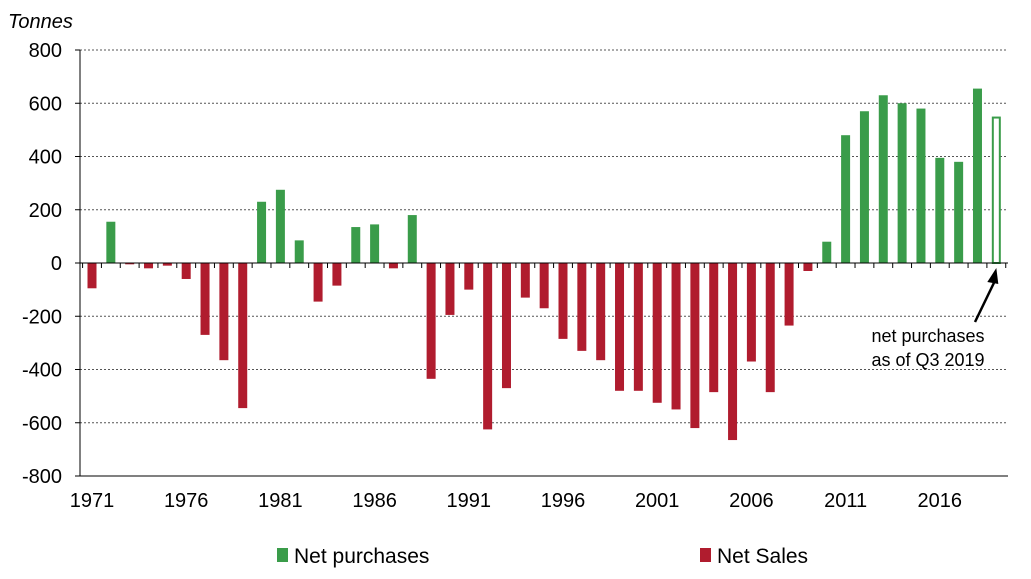  What do you see at coordinates (45, 104) in the screenshot?
I see `y-tick-label: 600` at bounding box center [45, 104].